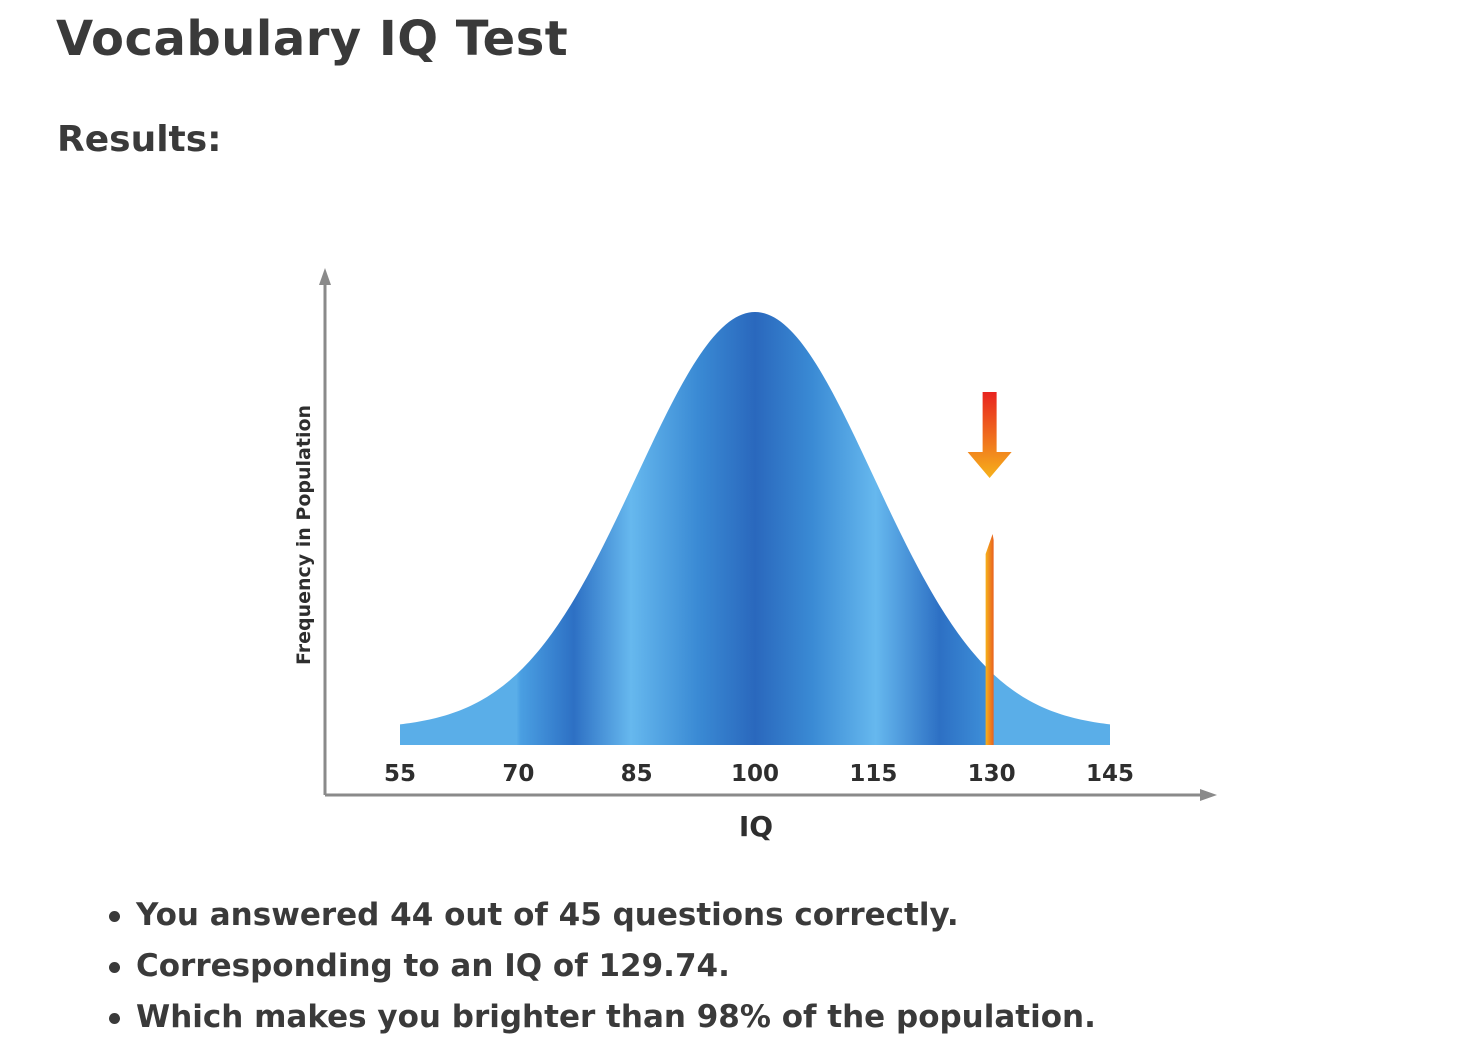 The width and height of the screenshot is (1477, 1056). I want to click on x-axis-arrow, so click(1208, 795).